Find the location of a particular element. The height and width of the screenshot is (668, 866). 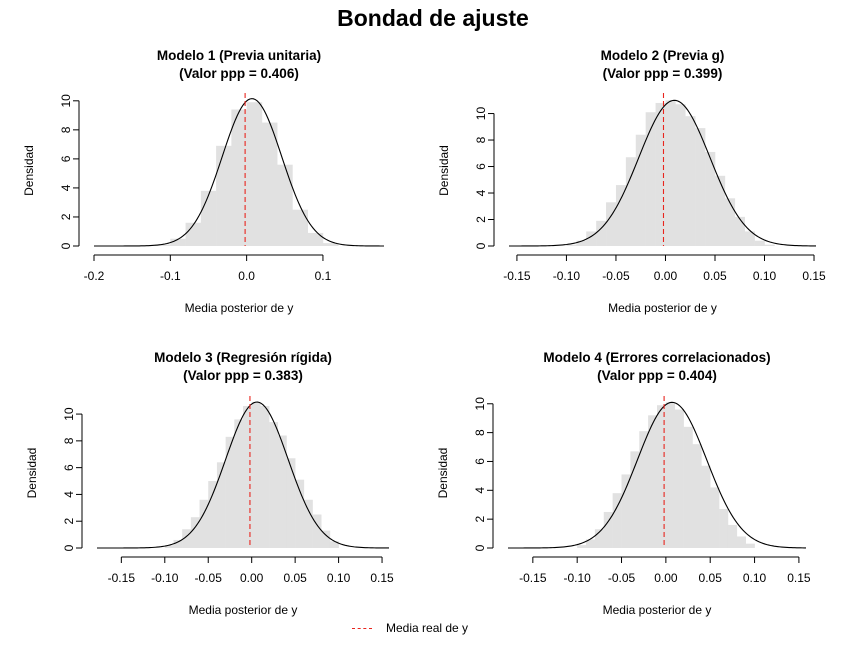

panel-subtitle-ppp-value: (Valor ppp = 0.383) is located at coordinates (243, 375).